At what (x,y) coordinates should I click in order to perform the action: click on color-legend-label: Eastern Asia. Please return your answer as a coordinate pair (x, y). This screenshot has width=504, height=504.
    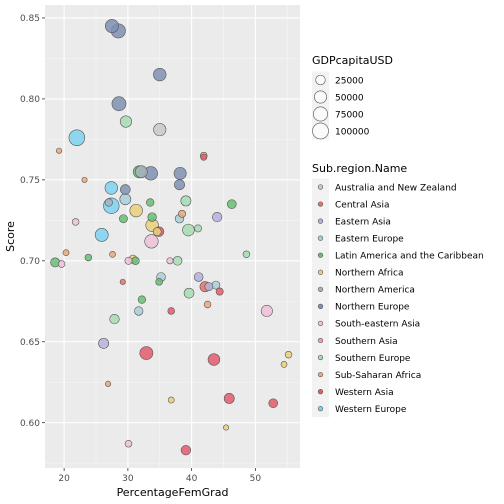
    Looking at the image, I should click on (363, 222).